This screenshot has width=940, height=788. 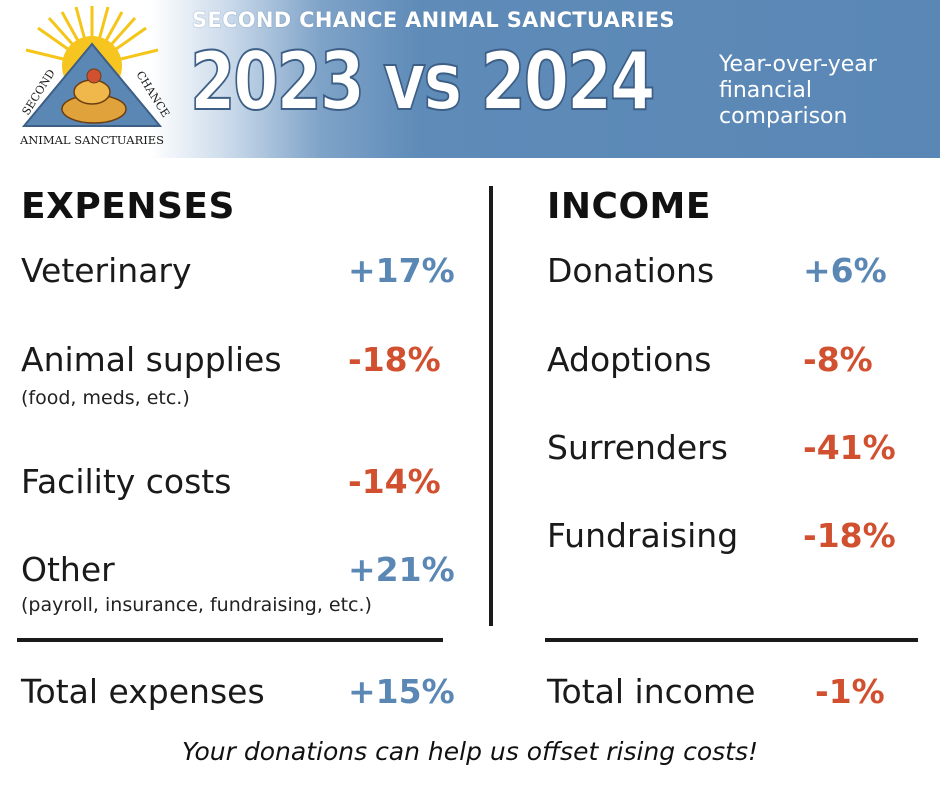 What do you see at coordinates (196, 605) in the screenshot?
I see `expense-note-other: (payroll, insurance, fundraising, etc.)` at bounding box center [196, 605].